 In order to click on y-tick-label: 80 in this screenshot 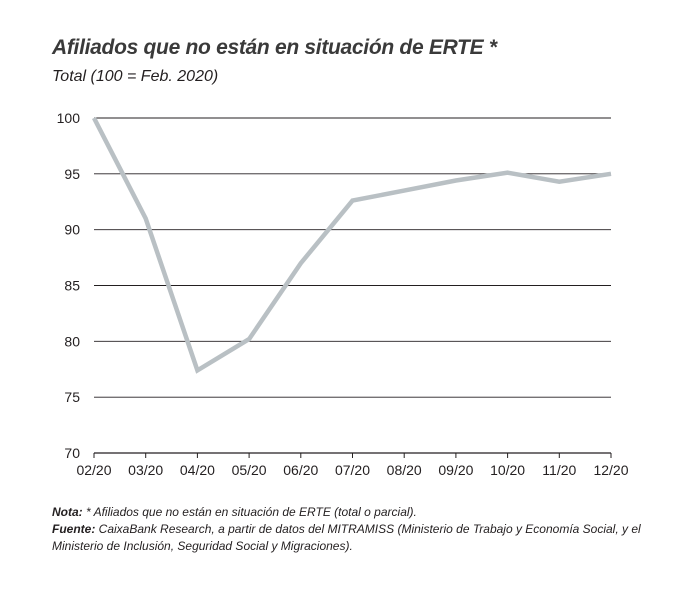, I will do `click(72, 341)`.